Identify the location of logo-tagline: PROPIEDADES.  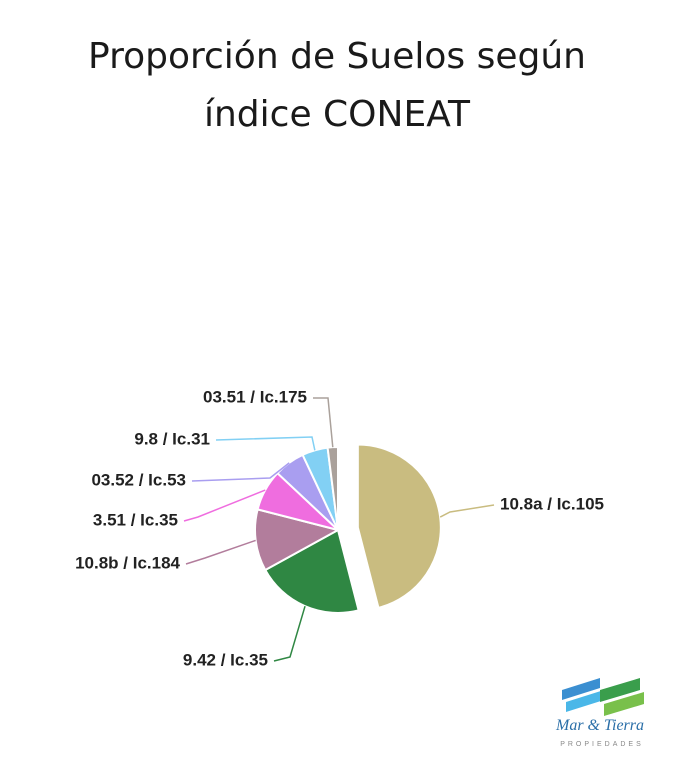
(602, 744).